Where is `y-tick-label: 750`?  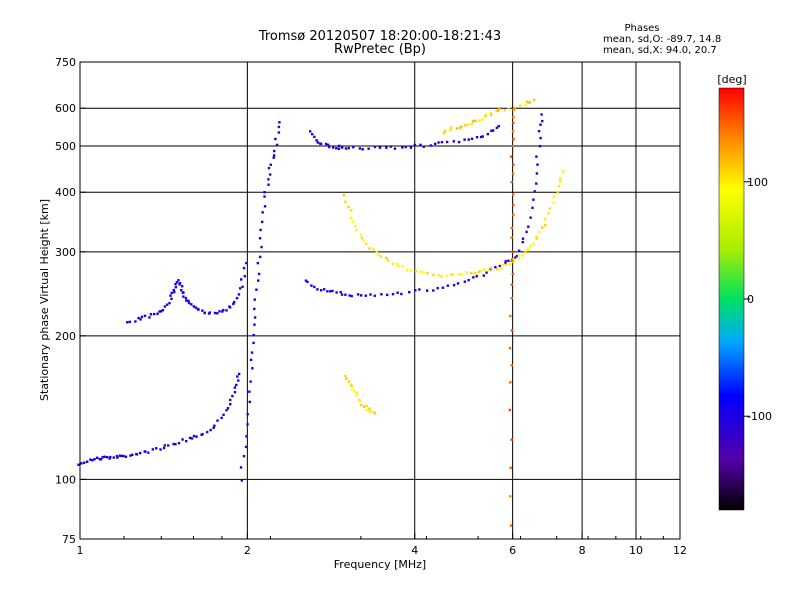
y-tick-label: 750 is located at coordinates (65, 62).